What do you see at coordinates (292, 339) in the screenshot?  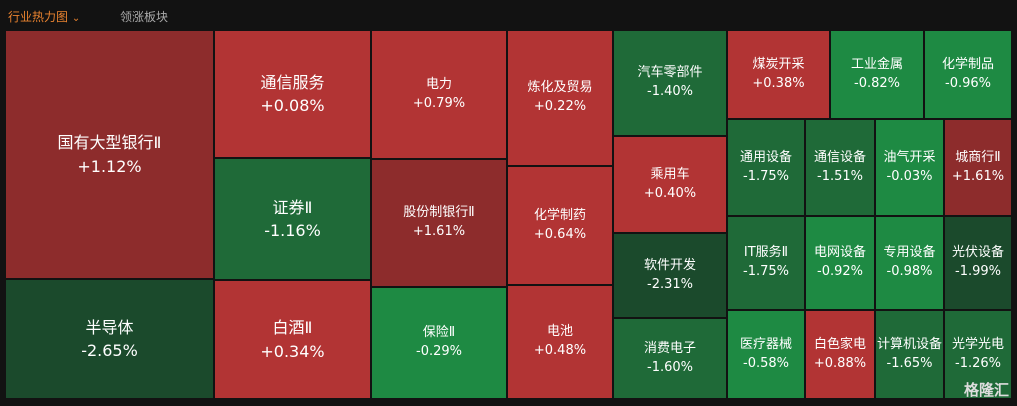 I see `tile: 白酒Ⅱ +0.34%` at bounding box center [292, 339].